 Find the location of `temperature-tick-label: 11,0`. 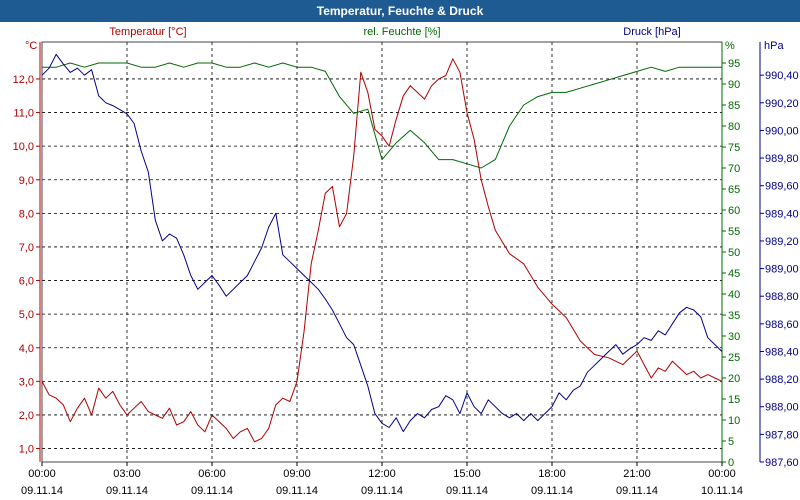

temperature-tick-label: 11,0 is located at coordinates (23, 114).